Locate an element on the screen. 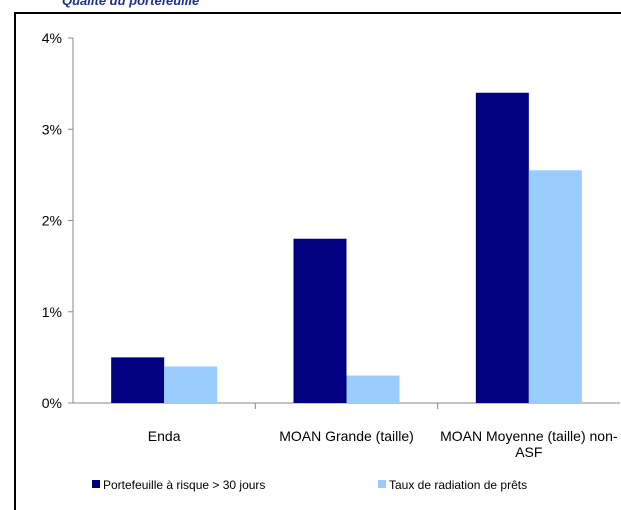  y-tick-label: 4% is located at coordinates (52, 38).